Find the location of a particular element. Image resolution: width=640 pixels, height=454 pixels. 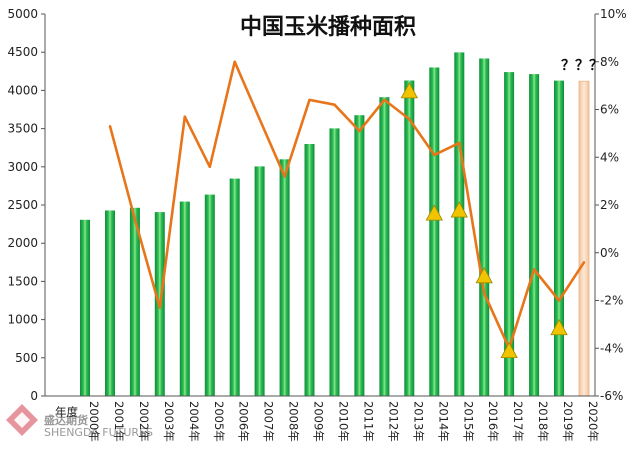

y-left-tick-label: 0 is located at coordinates (34, 396).